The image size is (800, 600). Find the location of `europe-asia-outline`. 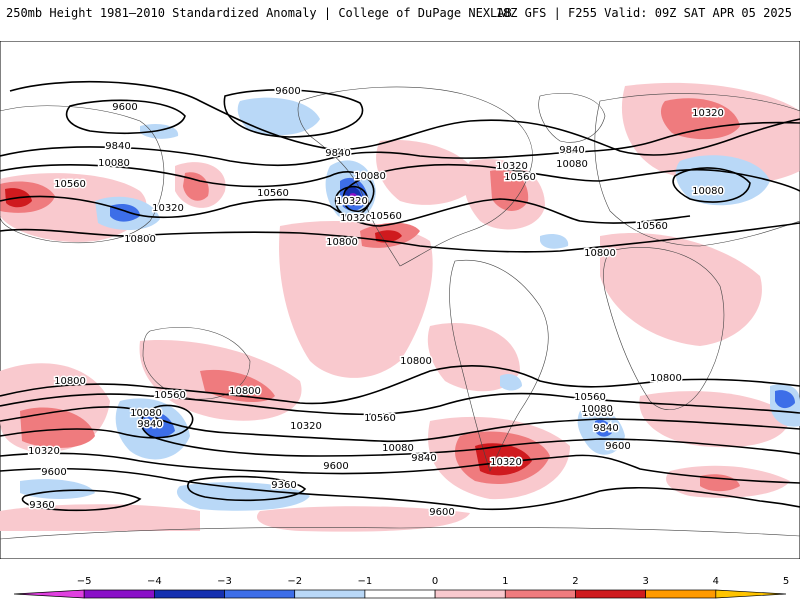

europe-asia-outline is located at coordinates (697, 170).